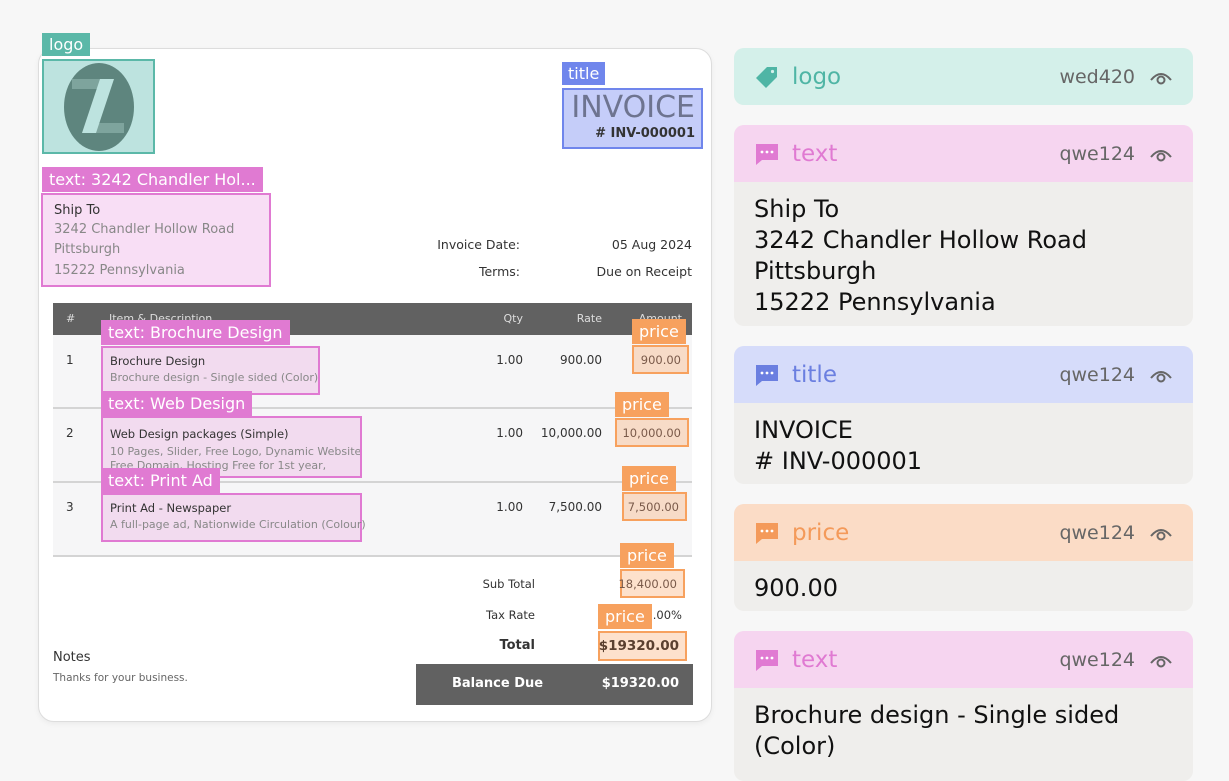 The height and width of the screenshot is (781, 1229). I want to click on notes-text: Thanks for your business., so click(120, 678).